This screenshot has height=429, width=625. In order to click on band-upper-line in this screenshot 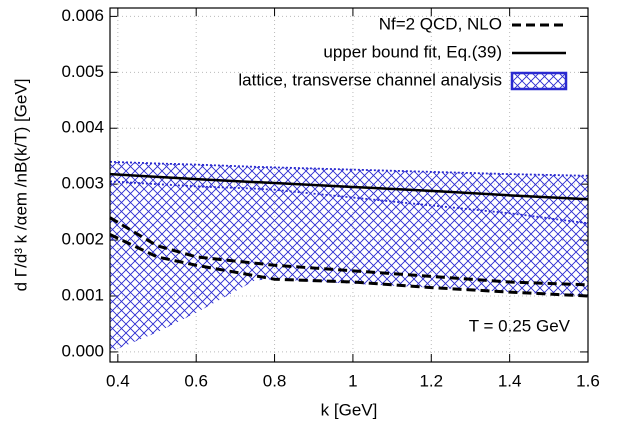, I will do `click(349, 168)`.